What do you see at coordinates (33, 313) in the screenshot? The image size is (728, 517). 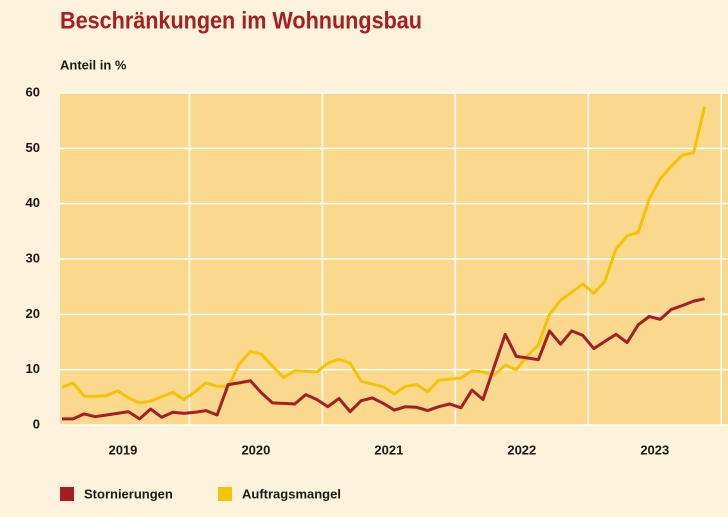 I see `y-tick-label: 20` at bounding box center [33, 313].